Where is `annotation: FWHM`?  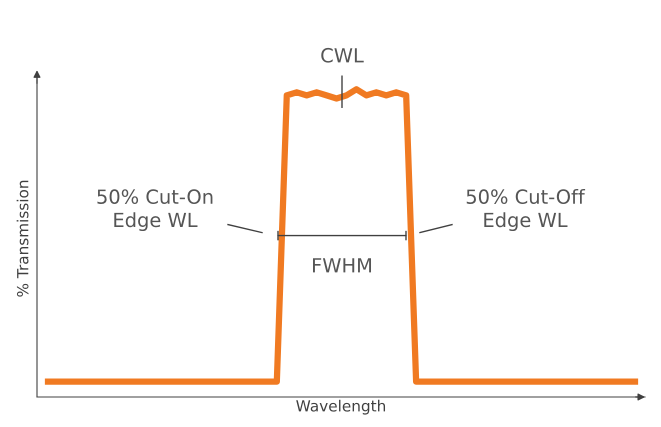 annotation: FWHM is located at coordinates (342, 265).